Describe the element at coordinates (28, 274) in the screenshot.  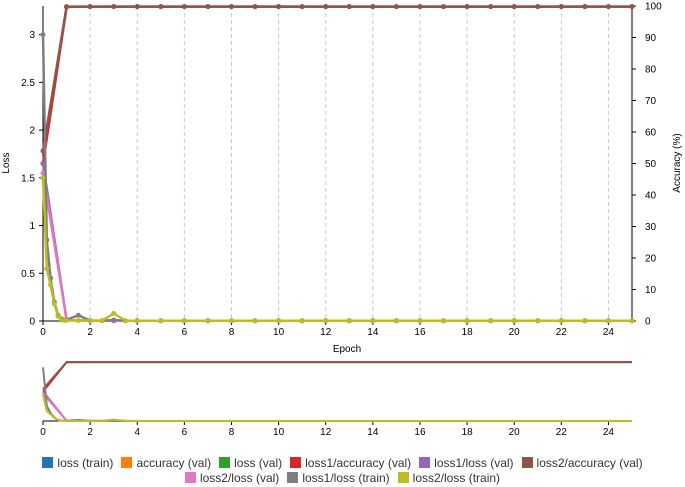
I see `y-left-tick-label-0.5: 0.5` at that location.